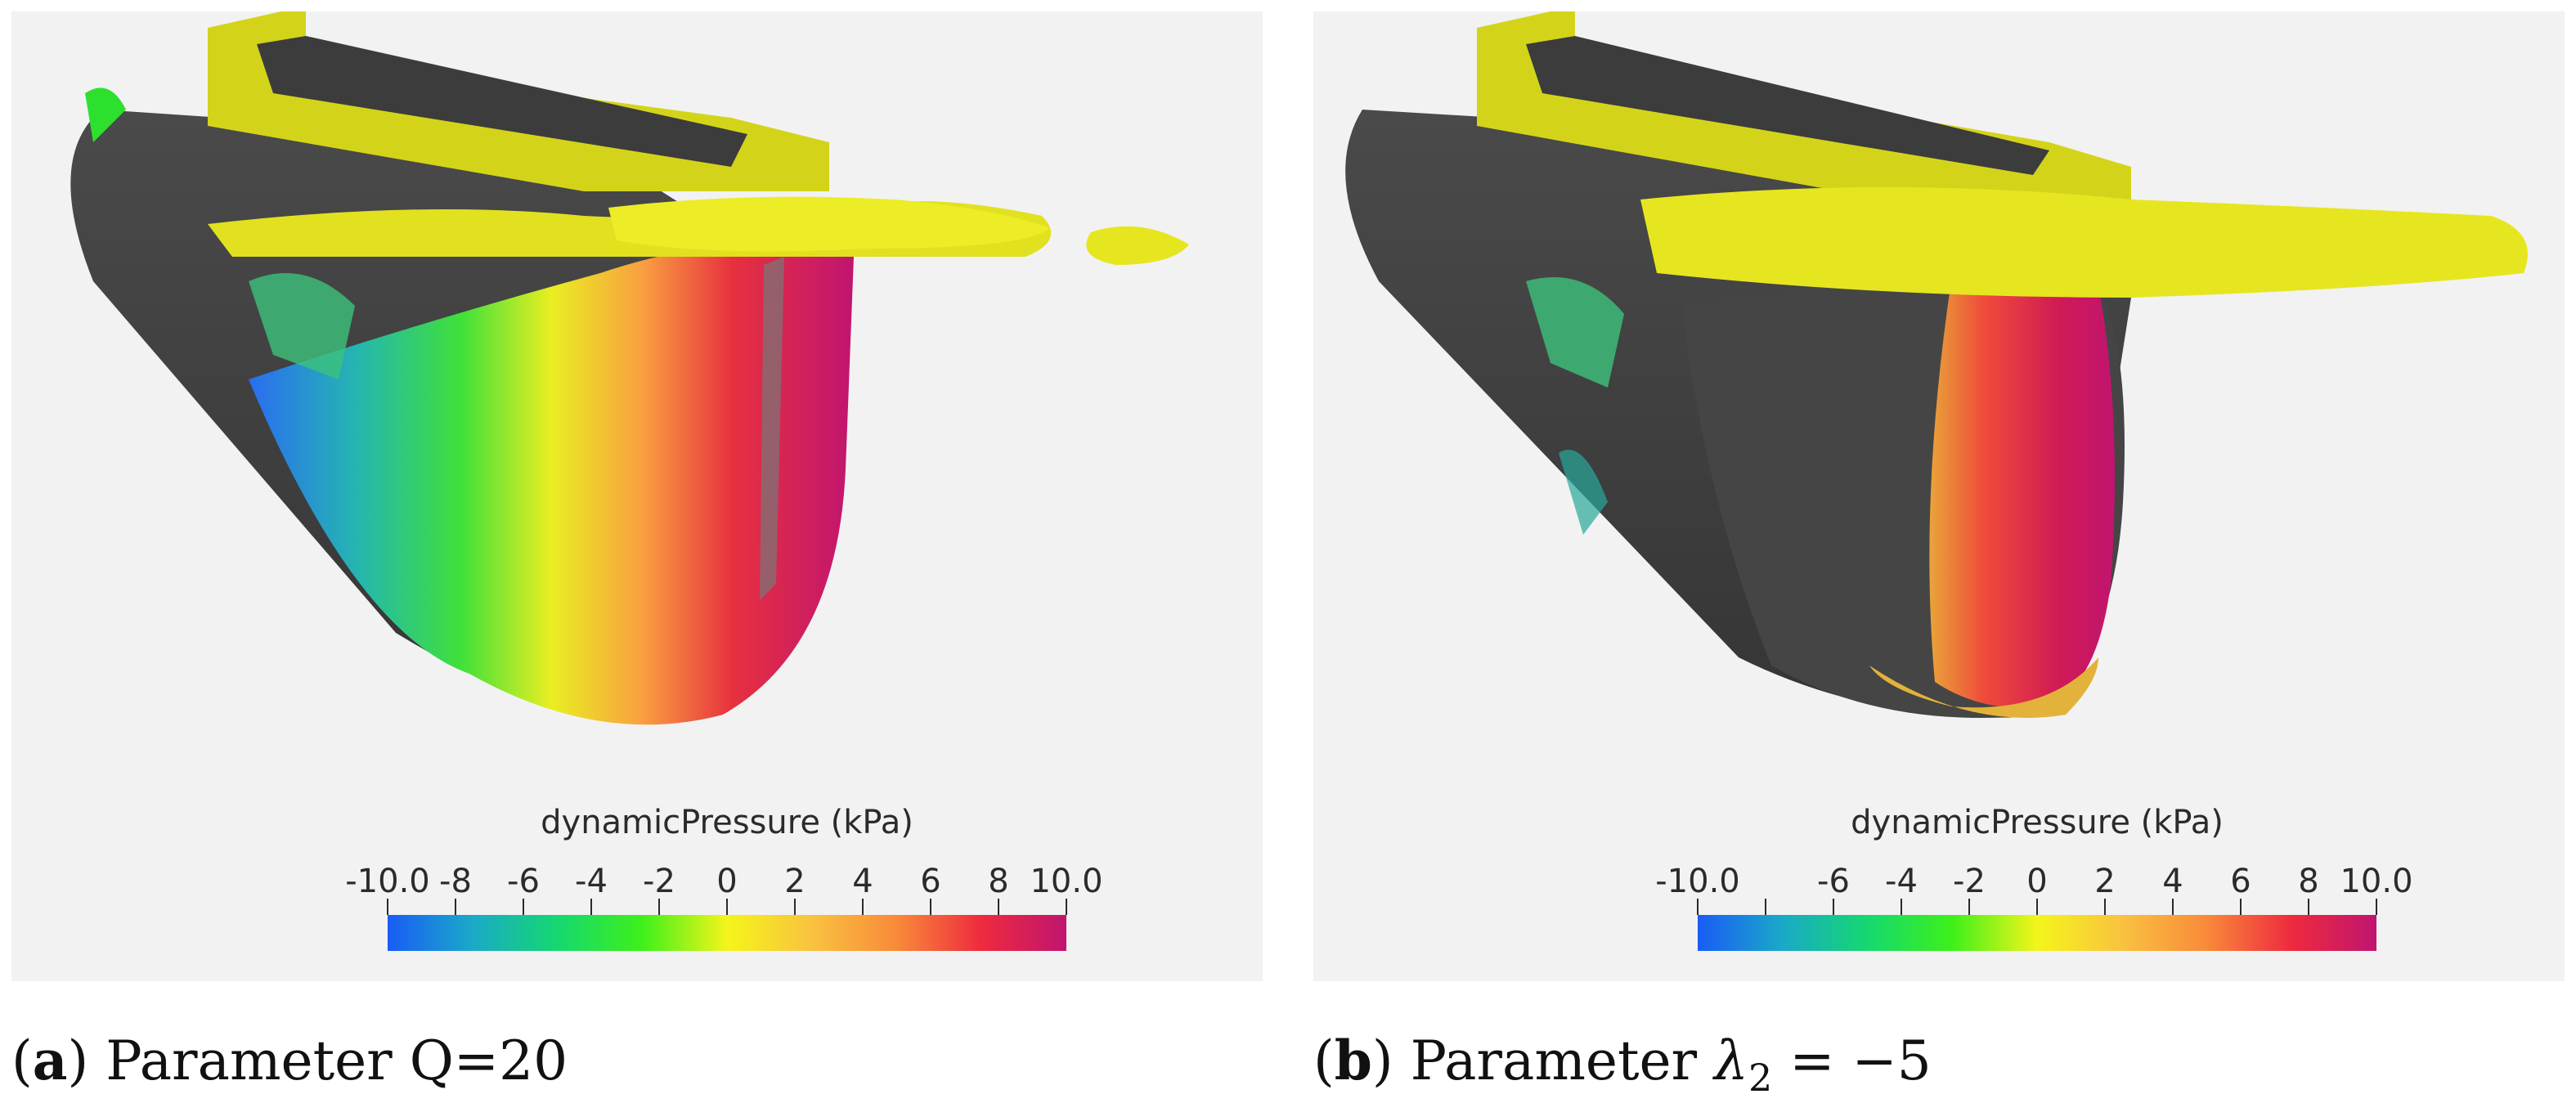 The height and width of the screenshot is (1112, 2576). I want to click on caption-text: Parameter, so click(1563, 1060).